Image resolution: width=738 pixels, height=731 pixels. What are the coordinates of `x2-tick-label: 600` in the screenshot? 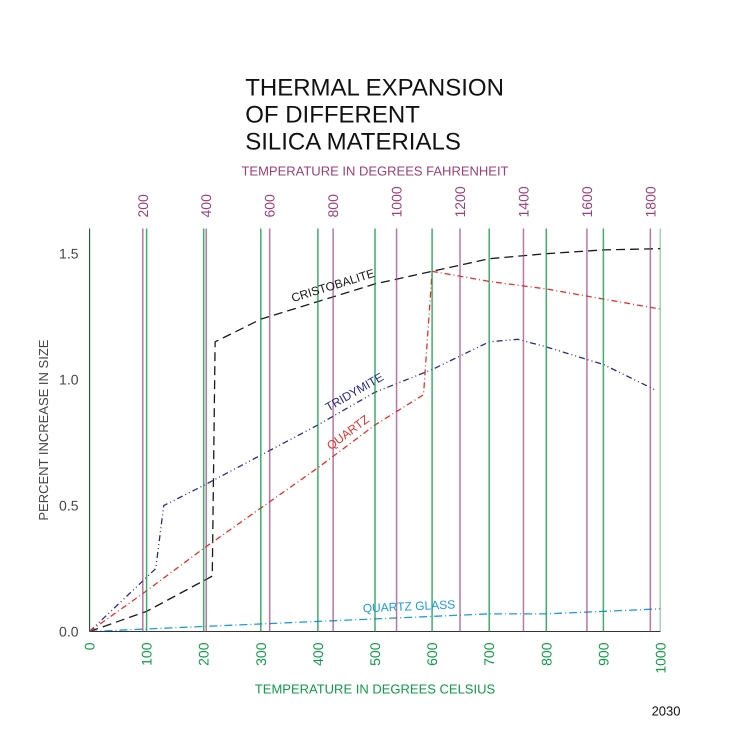 It's located at (270, 206).